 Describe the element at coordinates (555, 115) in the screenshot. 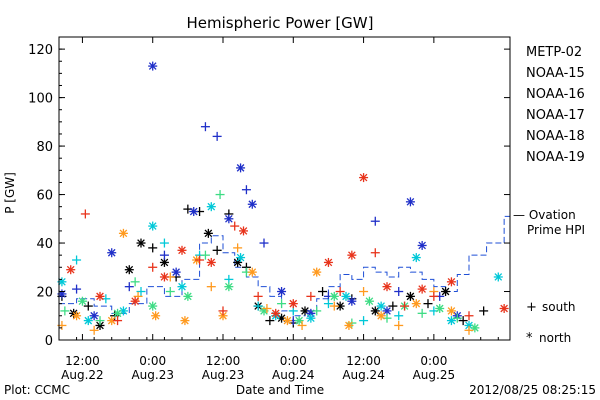

I see `legend-entry-noaa-17: NOAA-17` at that location.